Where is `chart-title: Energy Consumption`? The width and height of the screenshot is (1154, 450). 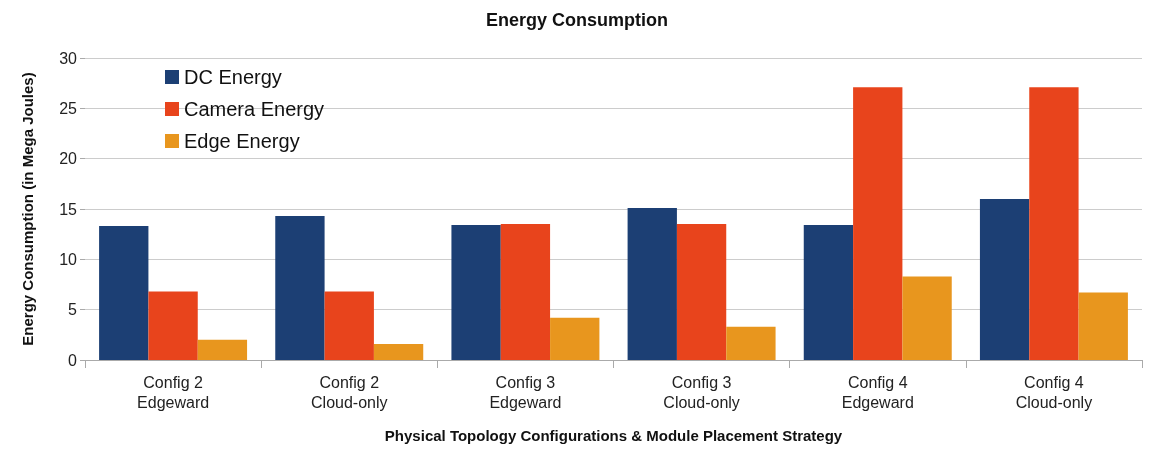
chart-title: Energy Consumption is located at coordinates (577, 20).